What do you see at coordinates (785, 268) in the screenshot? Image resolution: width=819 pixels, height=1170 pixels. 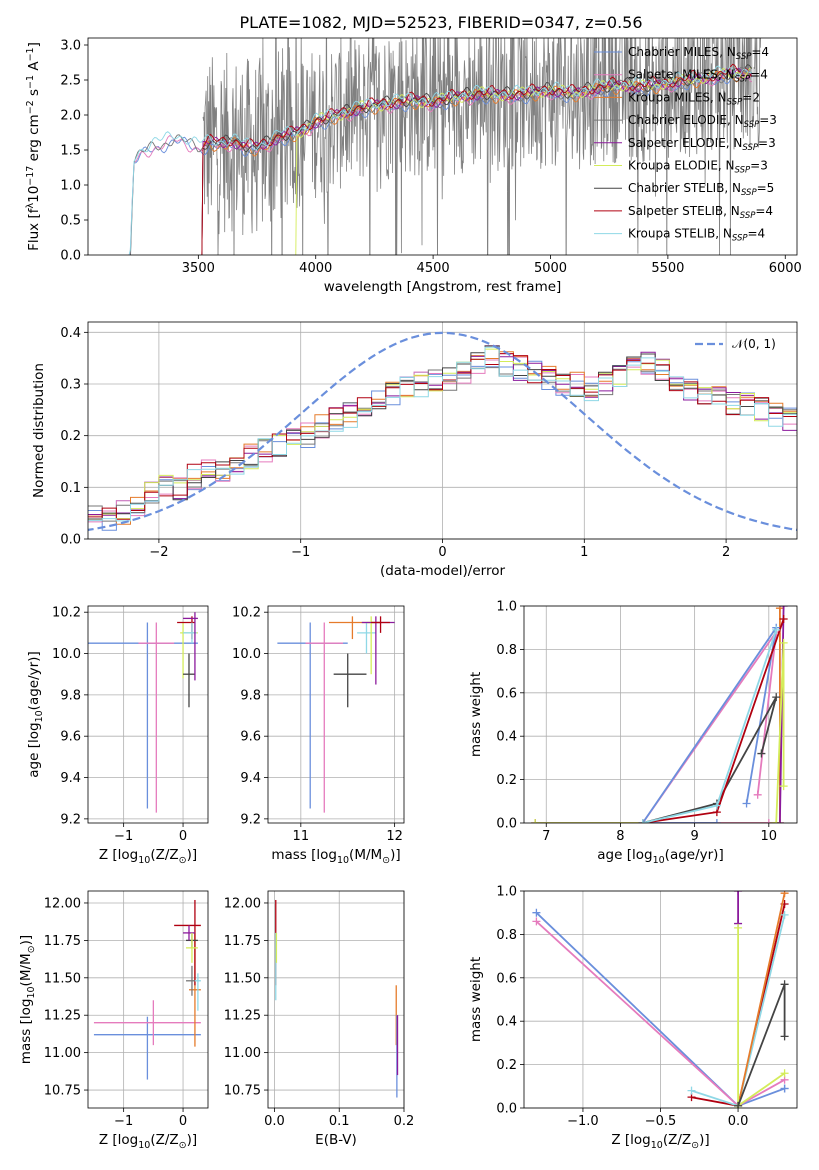 I see `x-tick-label: 6000` at bounding box center [785, 268].